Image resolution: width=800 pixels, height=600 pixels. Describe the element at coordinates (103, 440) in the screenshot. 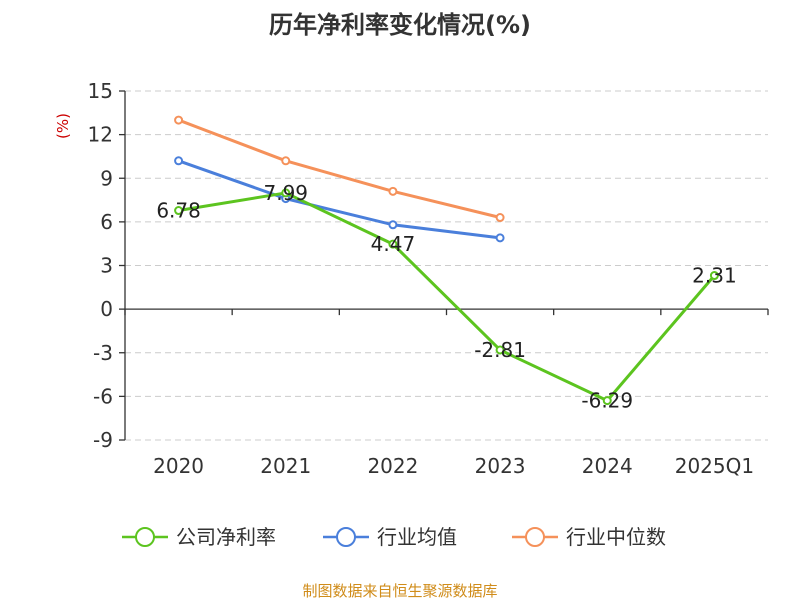

I see `y-tick-label: -9` at that location.